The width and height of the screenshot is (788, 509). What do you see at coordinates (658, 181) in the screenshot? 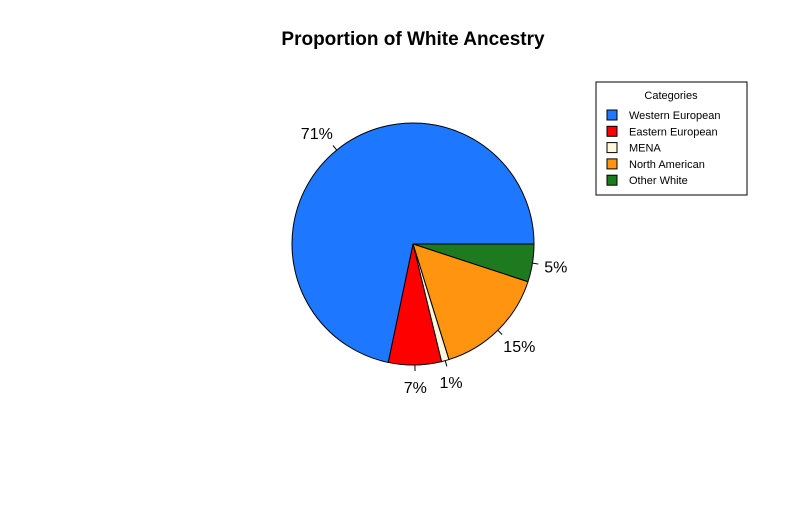
I see `legend-label-other-white: Other White` at bounding box center [658, 181].